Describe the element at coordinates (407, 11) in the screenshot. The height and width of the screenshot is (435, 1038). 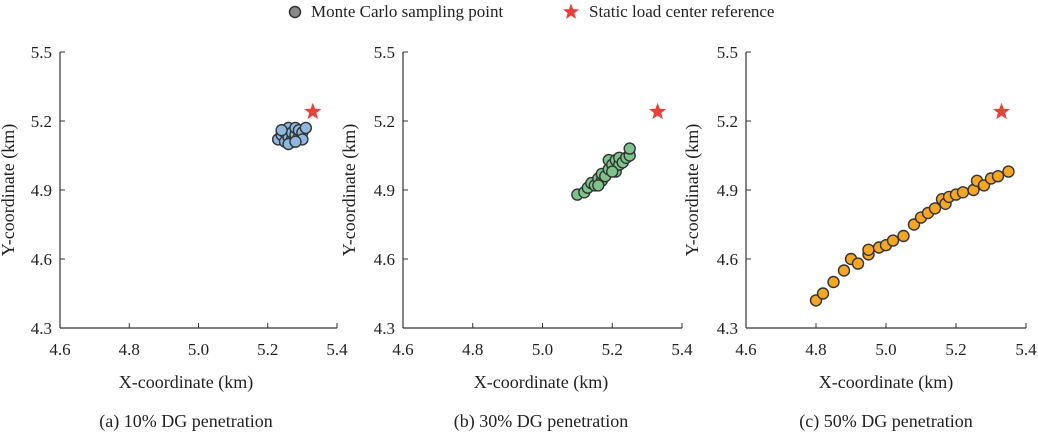
I see `legend-sampling-label: Monte Carlo sampling point` at that location.